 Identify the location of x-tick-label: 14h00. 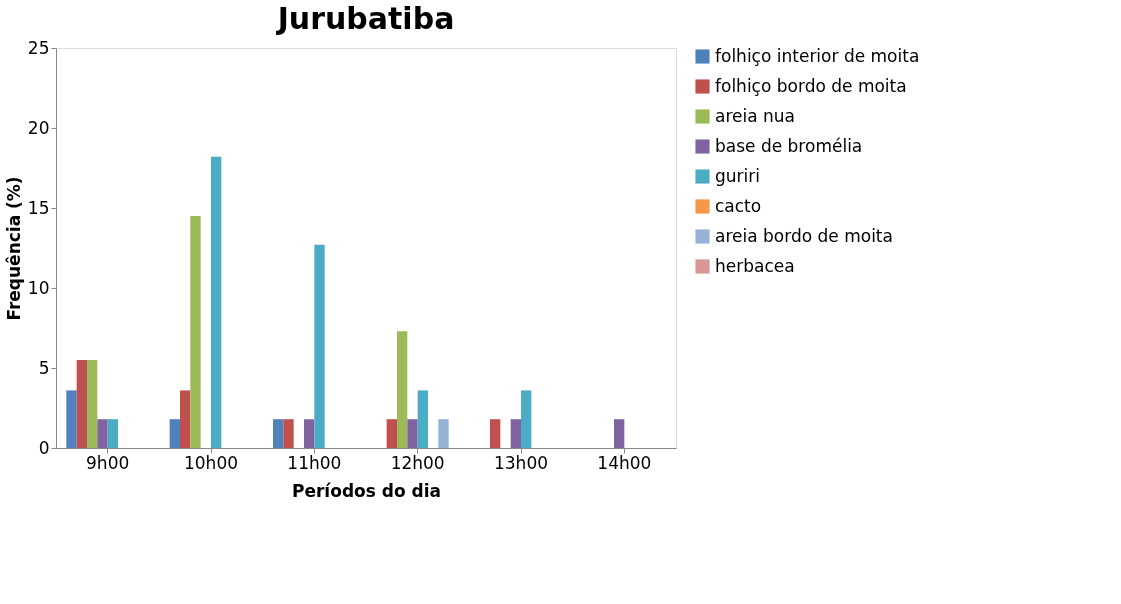
(624, 462).